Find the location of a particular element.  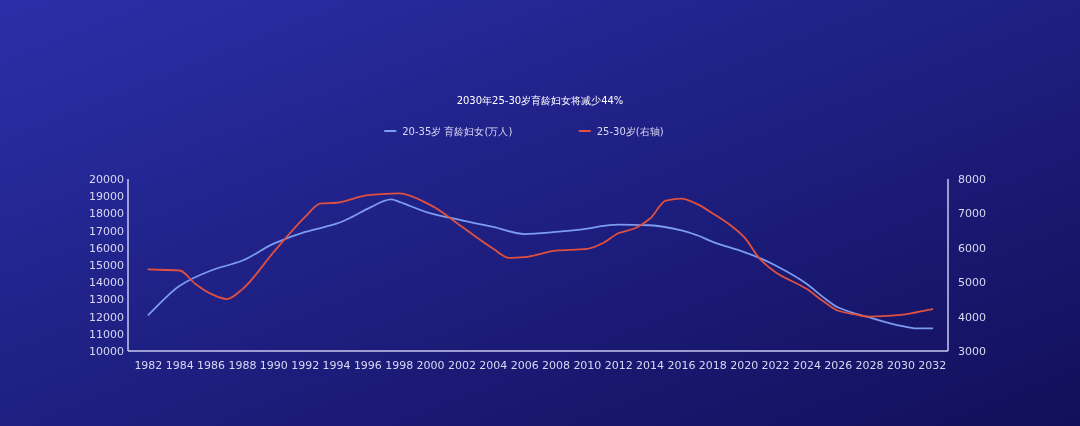

x-tick-label: 1990 is located at coordinates (273, 365).